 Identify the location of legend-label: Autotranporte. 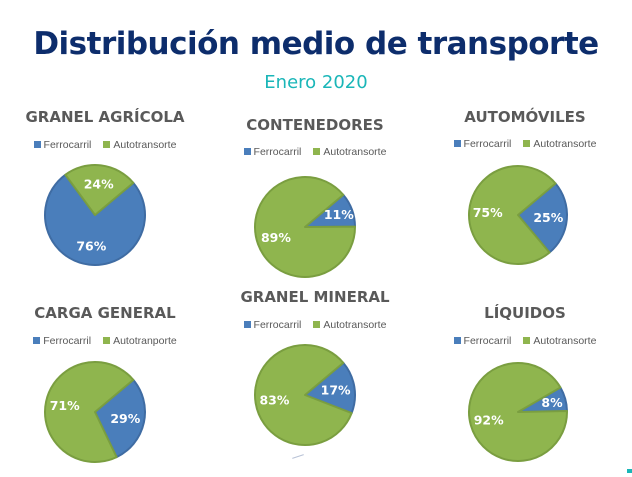
(145, 341).